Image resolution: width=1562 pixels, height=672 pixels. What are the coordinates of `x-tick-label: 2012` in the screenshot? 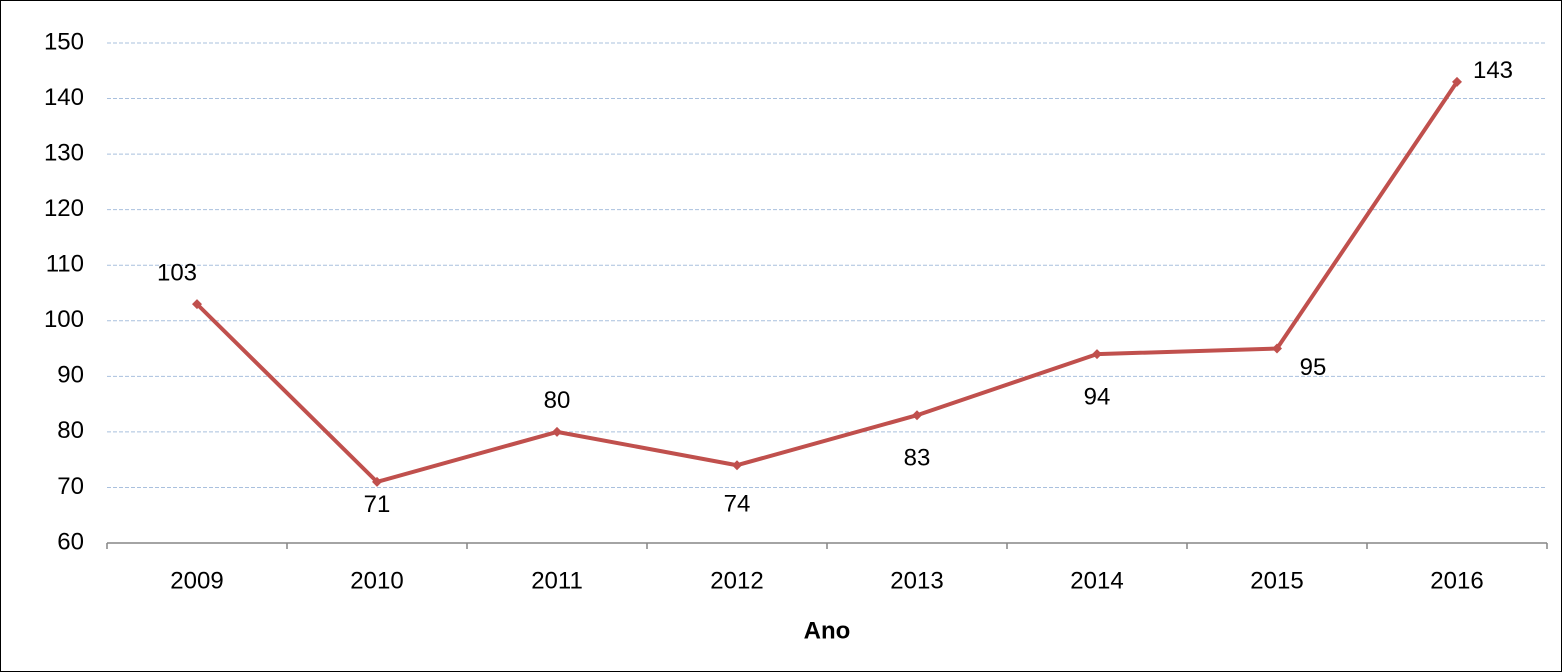 It's located at (736, 580).